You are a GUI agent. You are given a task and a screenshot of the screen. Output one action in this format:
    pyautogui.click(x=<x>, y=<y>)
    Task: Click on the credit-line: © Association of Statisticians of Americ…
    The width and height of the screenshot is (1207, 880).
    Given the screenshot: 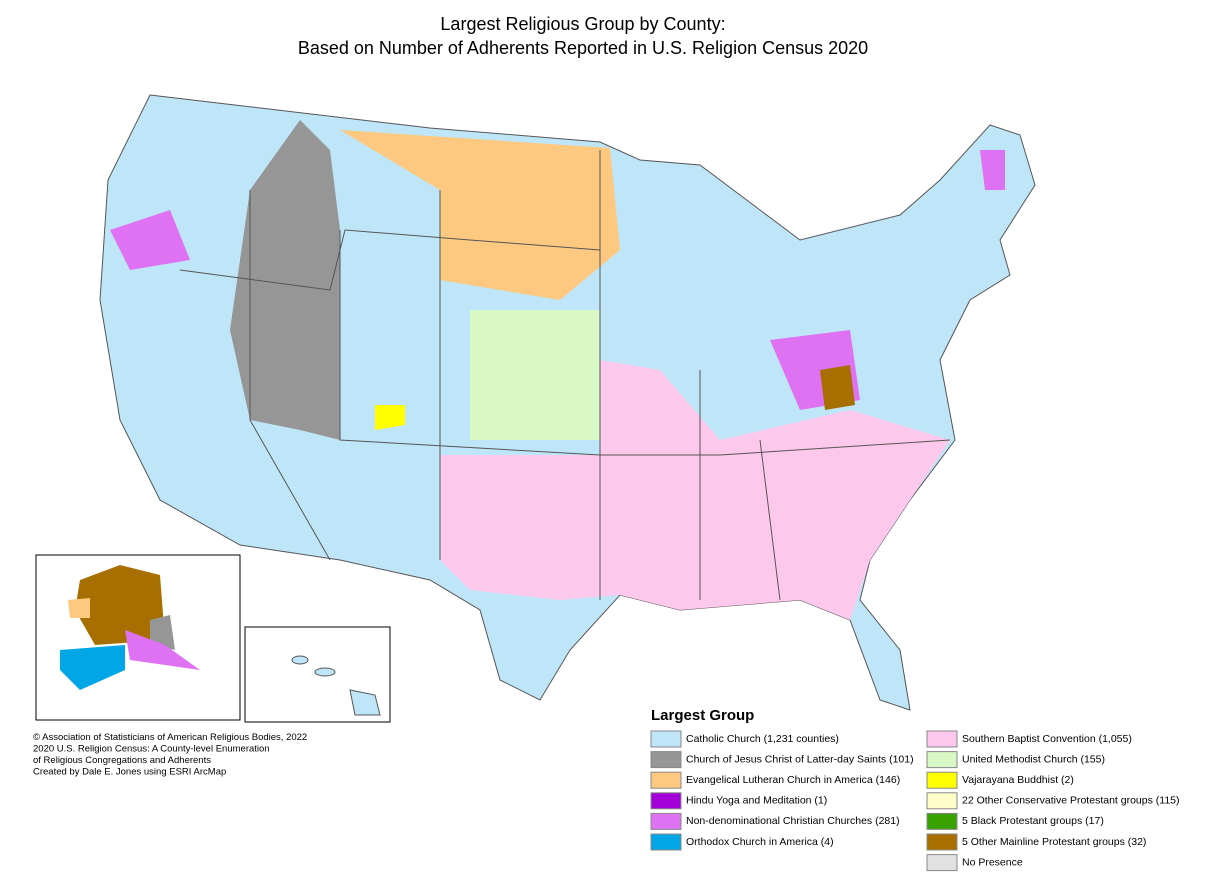 What is the action you would take?
    pyautogui.click(x=170, y=737)
    